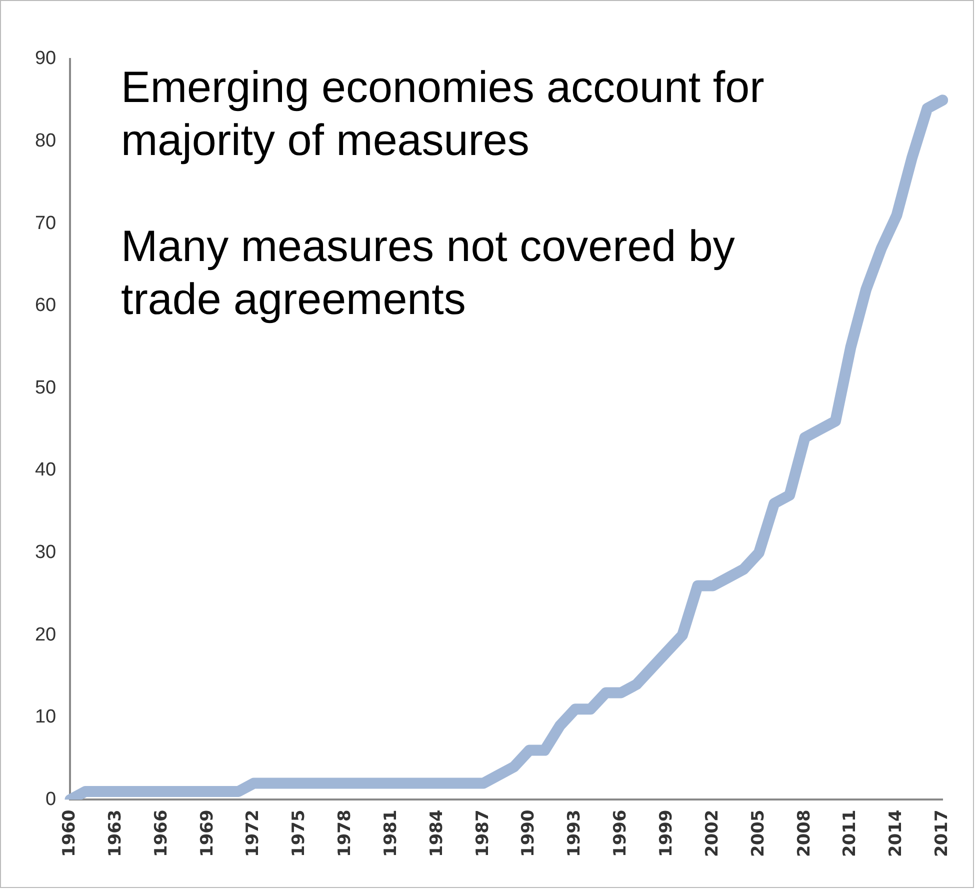 The width and height of the screenshot is (976, 890). What do you see at coordinates (45, 387) in the screenshot?
I see `y-tick-label: 50` at bounding box center [45, 387].